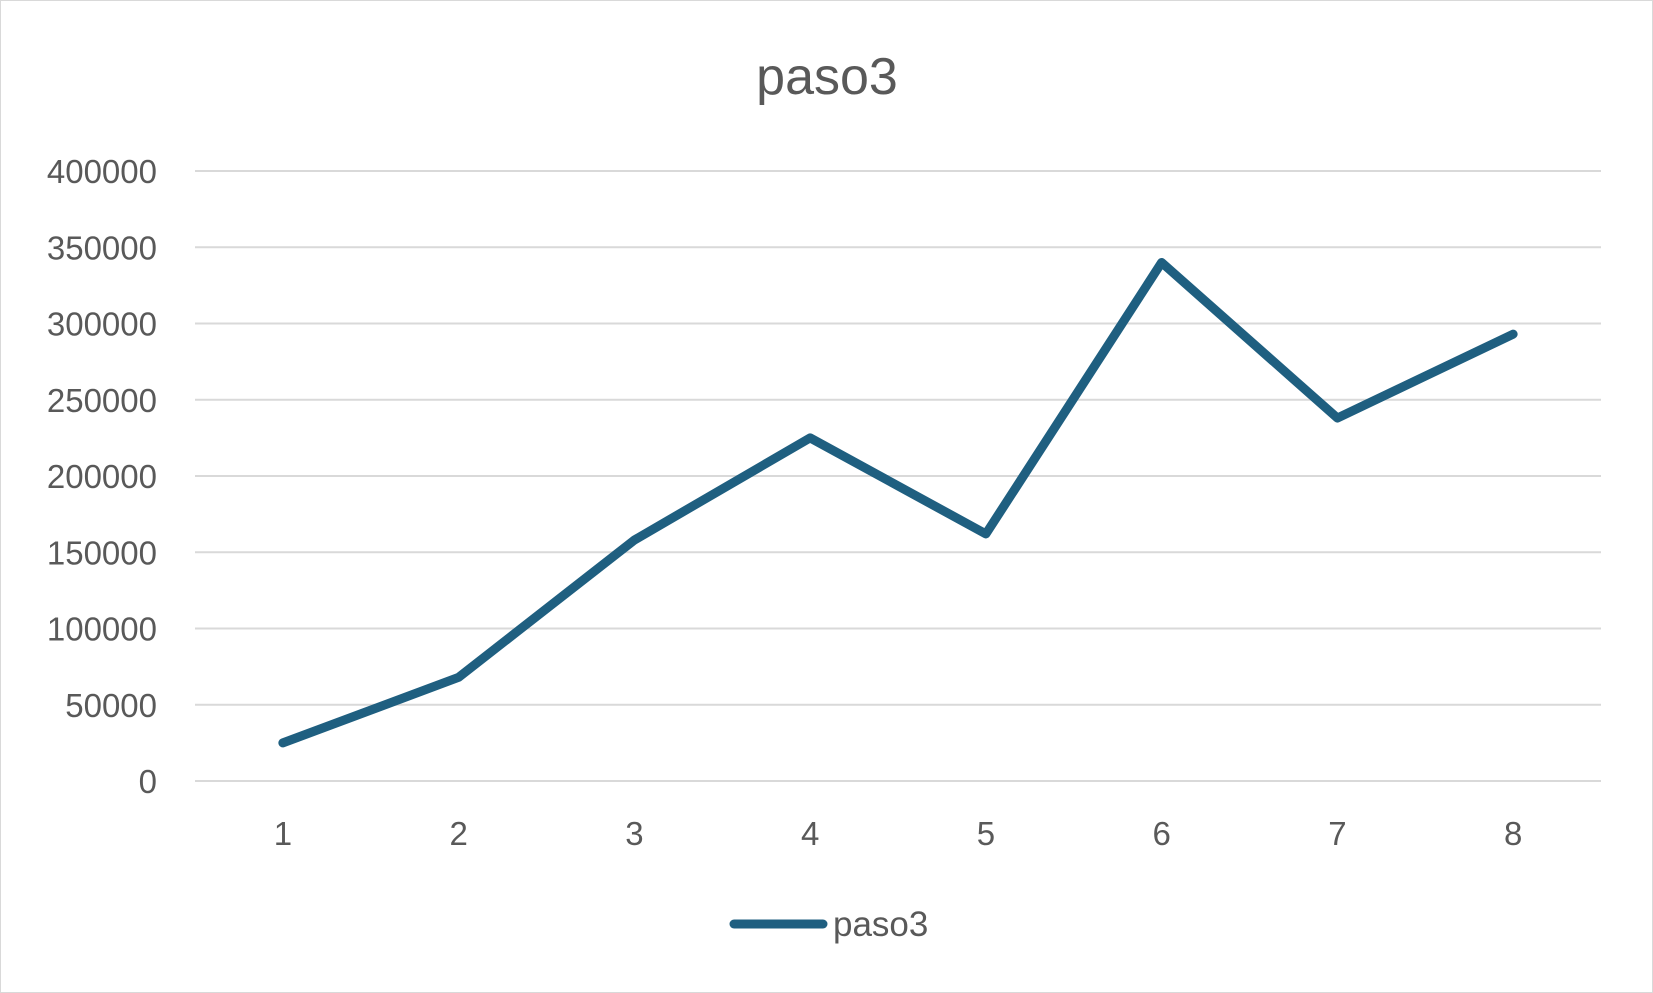 Image resolution: width=1653 pixels, height=993 pixels. What do you see at coordinates (1337, 833) in the screenshot?
I see `x-tick-label: 7` at bounding box center [1337, 833].